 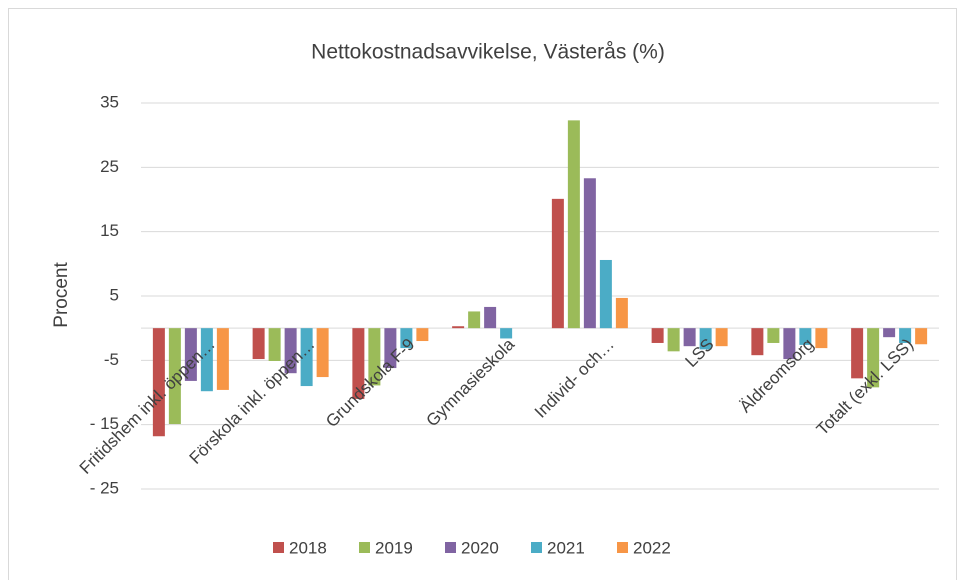 I want to click on legend-label: 2022, so click(x=652, y=547).